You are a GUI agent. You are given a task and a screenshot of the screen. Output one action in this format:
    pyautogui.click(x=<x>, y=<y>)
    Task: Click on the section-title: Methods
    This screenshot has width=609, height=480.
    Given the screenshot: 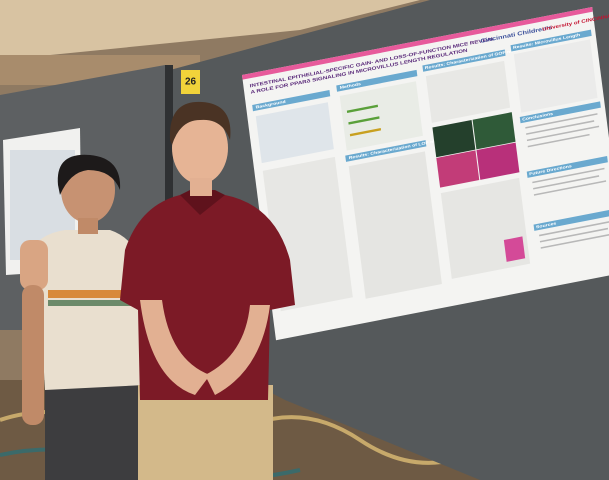 What is the action you would take?
    pyautogui.click(x=350, y=85)
    